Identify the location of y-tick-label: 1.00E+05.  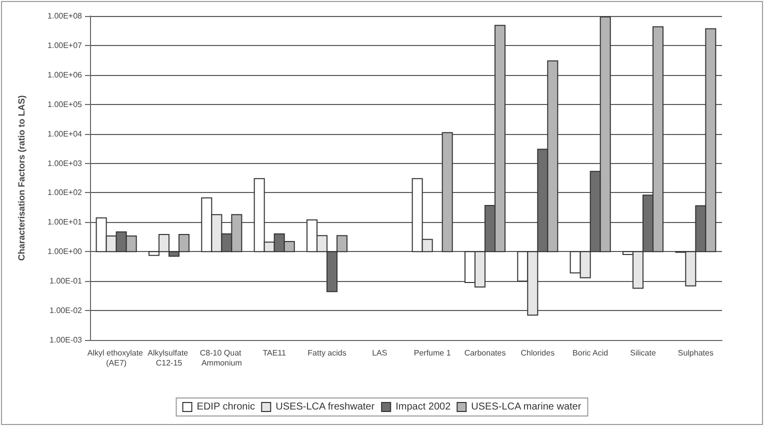
(65, 104).